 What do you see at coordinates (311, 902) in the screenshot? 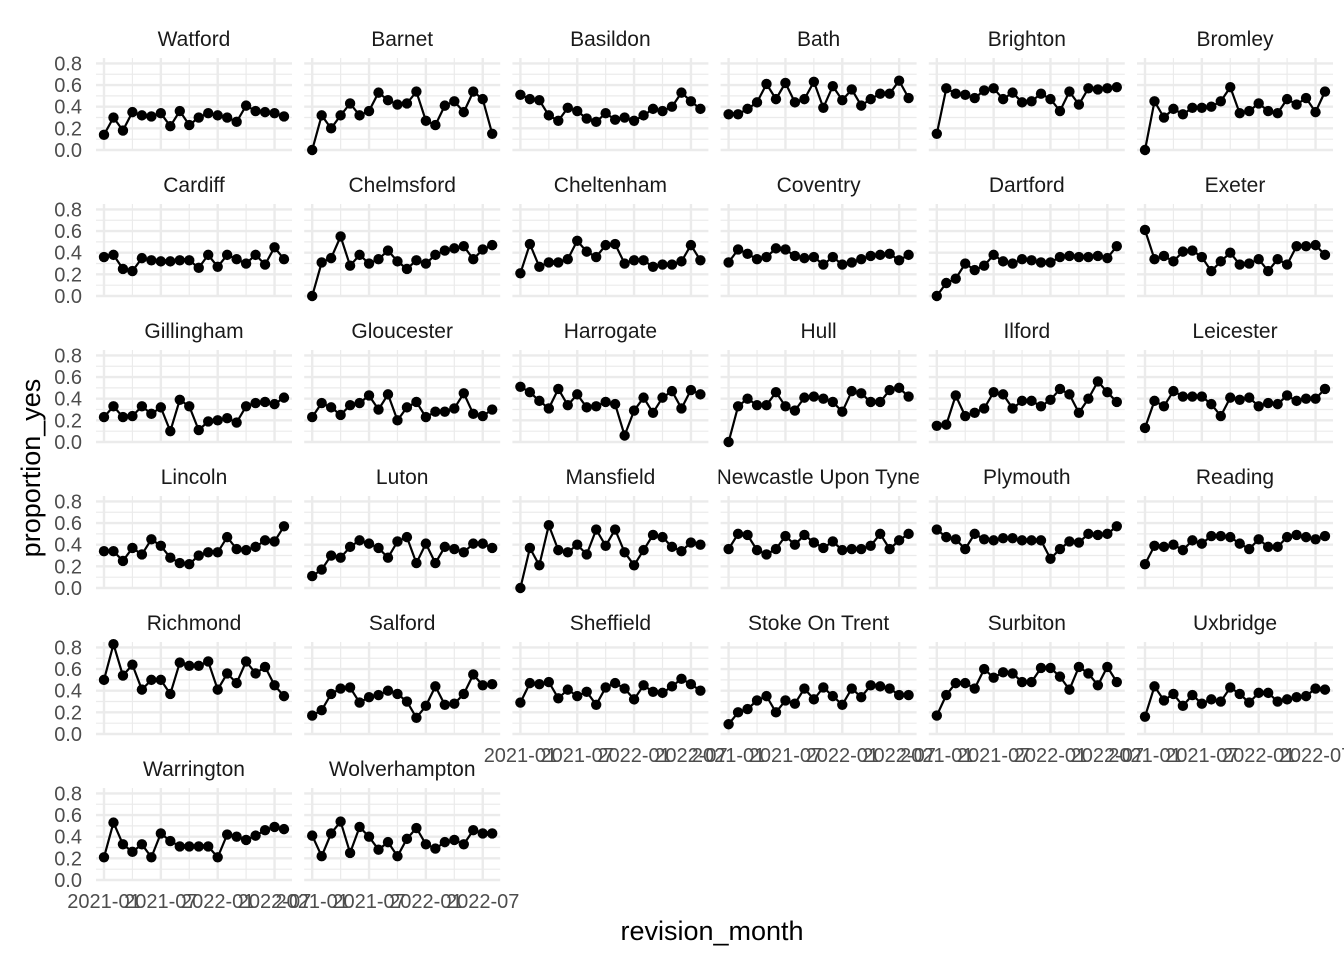
I see `x-tick-label: 2021-01` at bounding box center [311, 902].